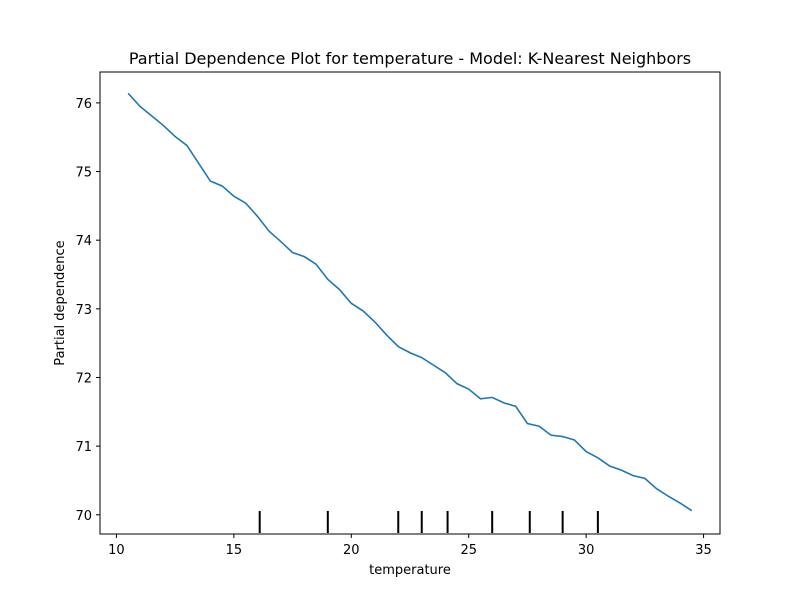  Describe the element at coordinates (83, 241) in the screenshot. I see `y-tick-label: 74` at that location.